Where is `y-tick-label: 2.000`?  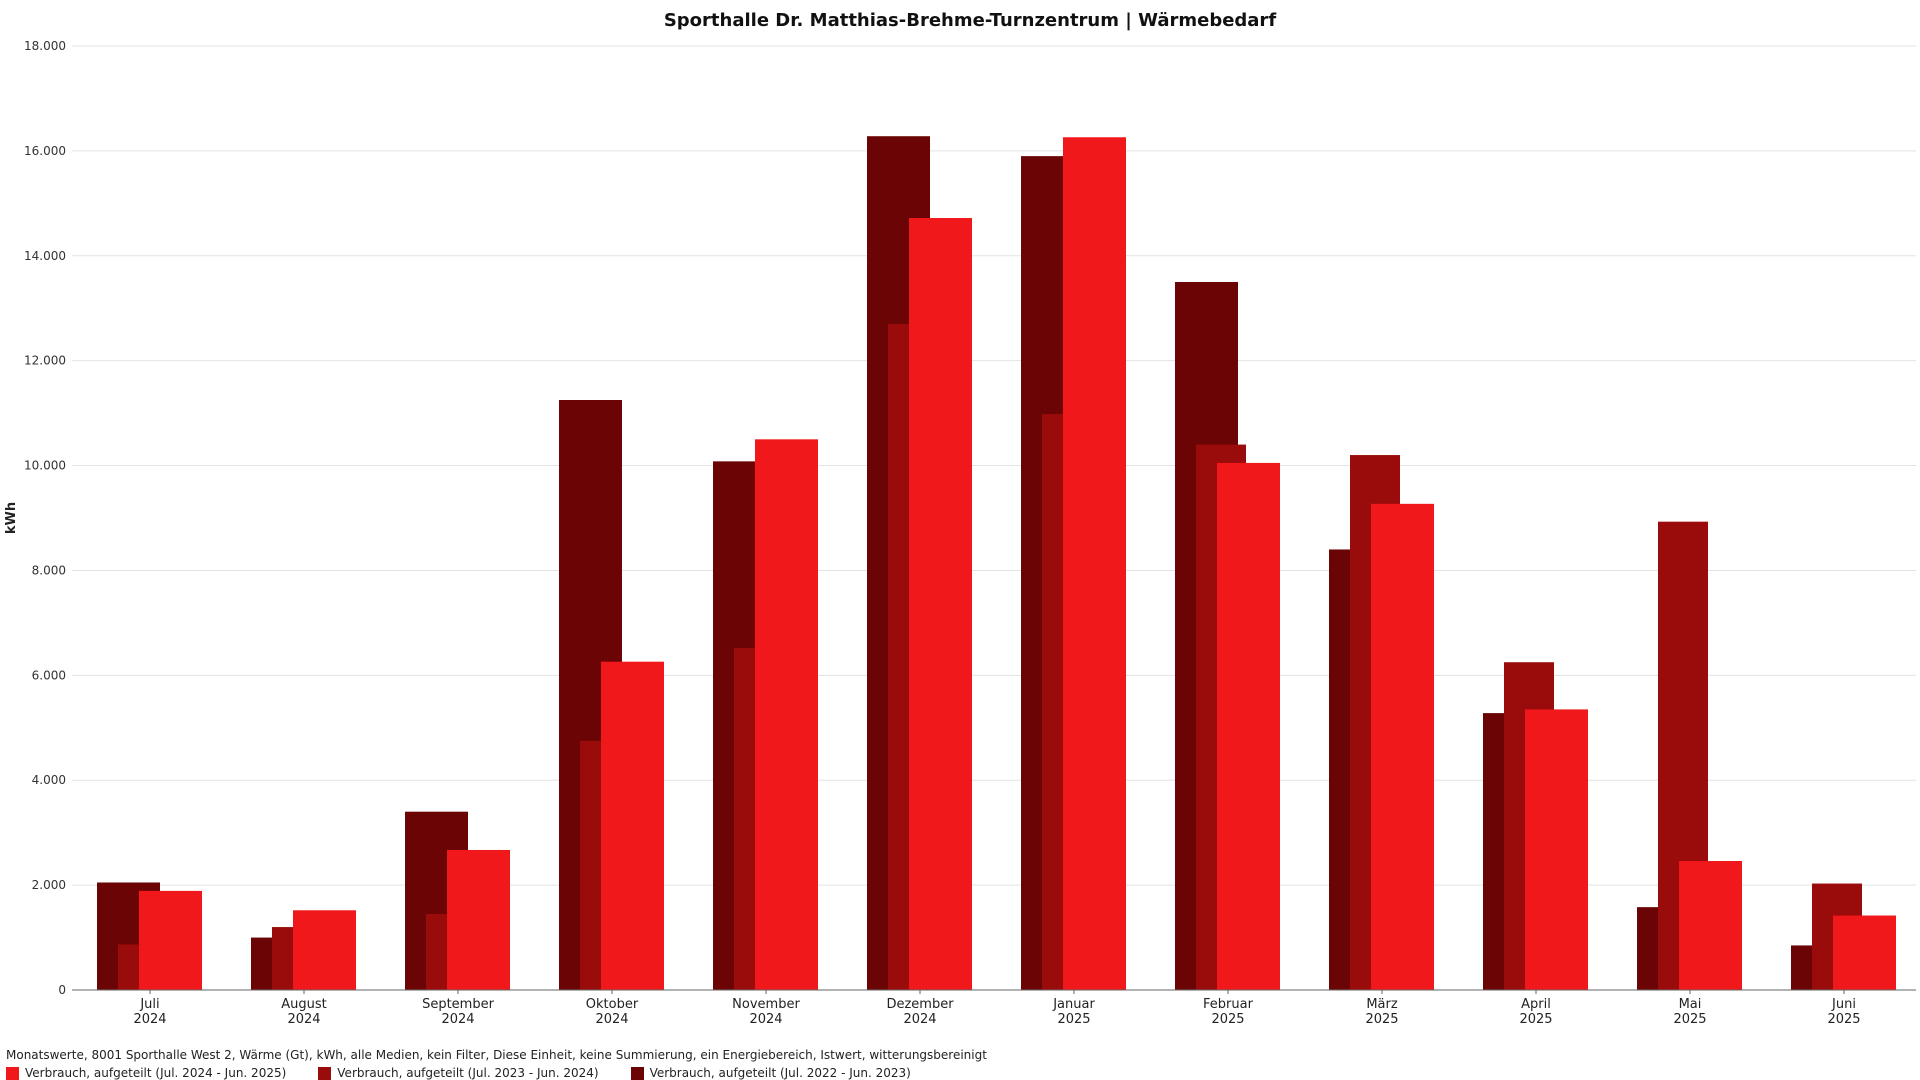 y-tick-label: 2.000 is located at coordinates (49, 885).